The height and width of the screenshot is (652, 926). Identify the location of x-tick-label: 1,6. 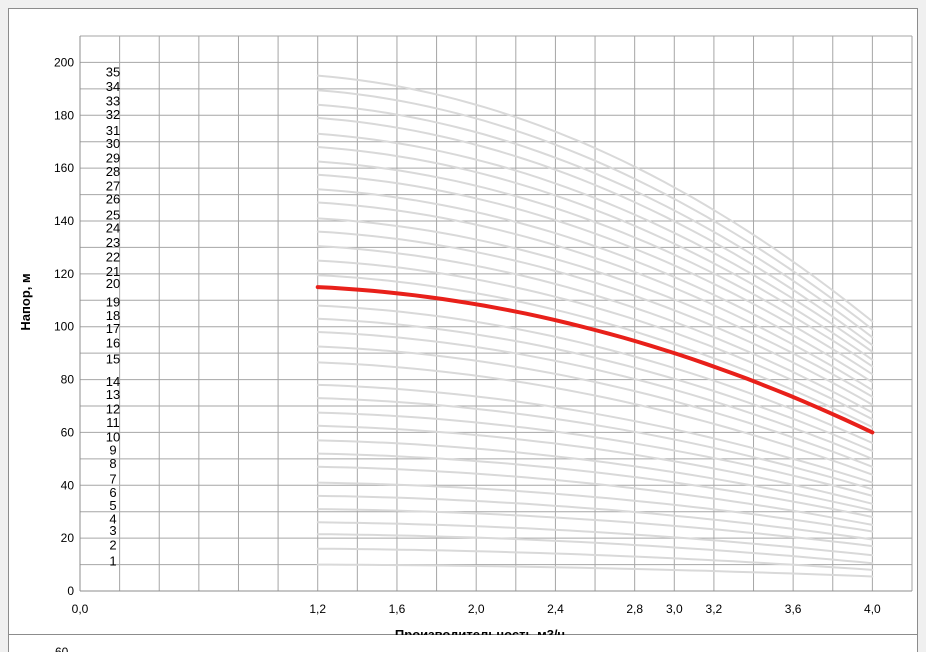
(397, 609).